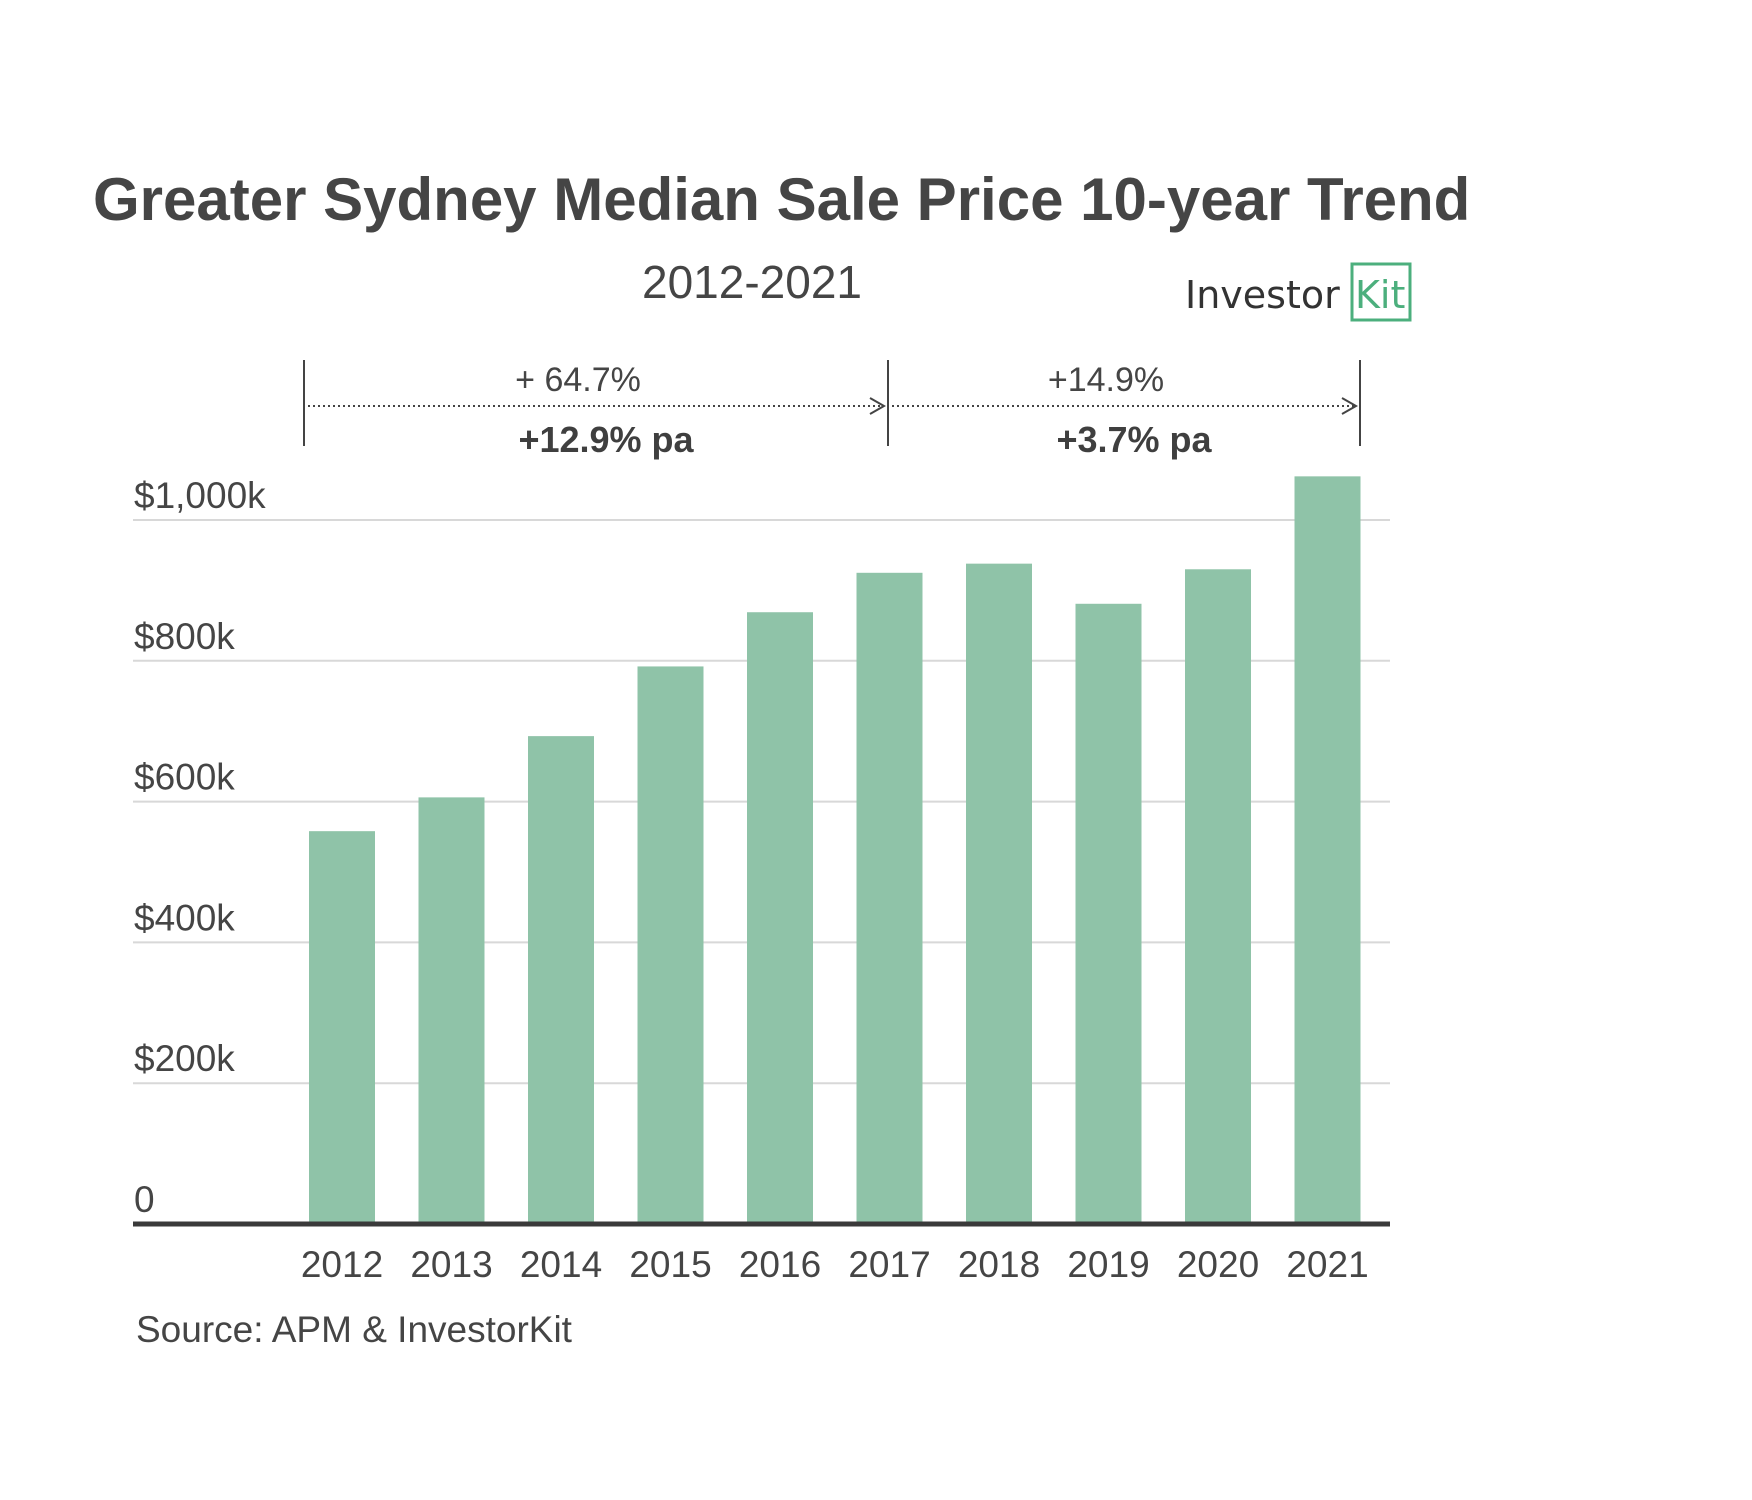 The height and width of the screenshot is (1500, 1752). What do you see at coordinates (144, 1199) in the screenshot?
I see `y-tick-label: 0` at bounding box center [144, 1199].